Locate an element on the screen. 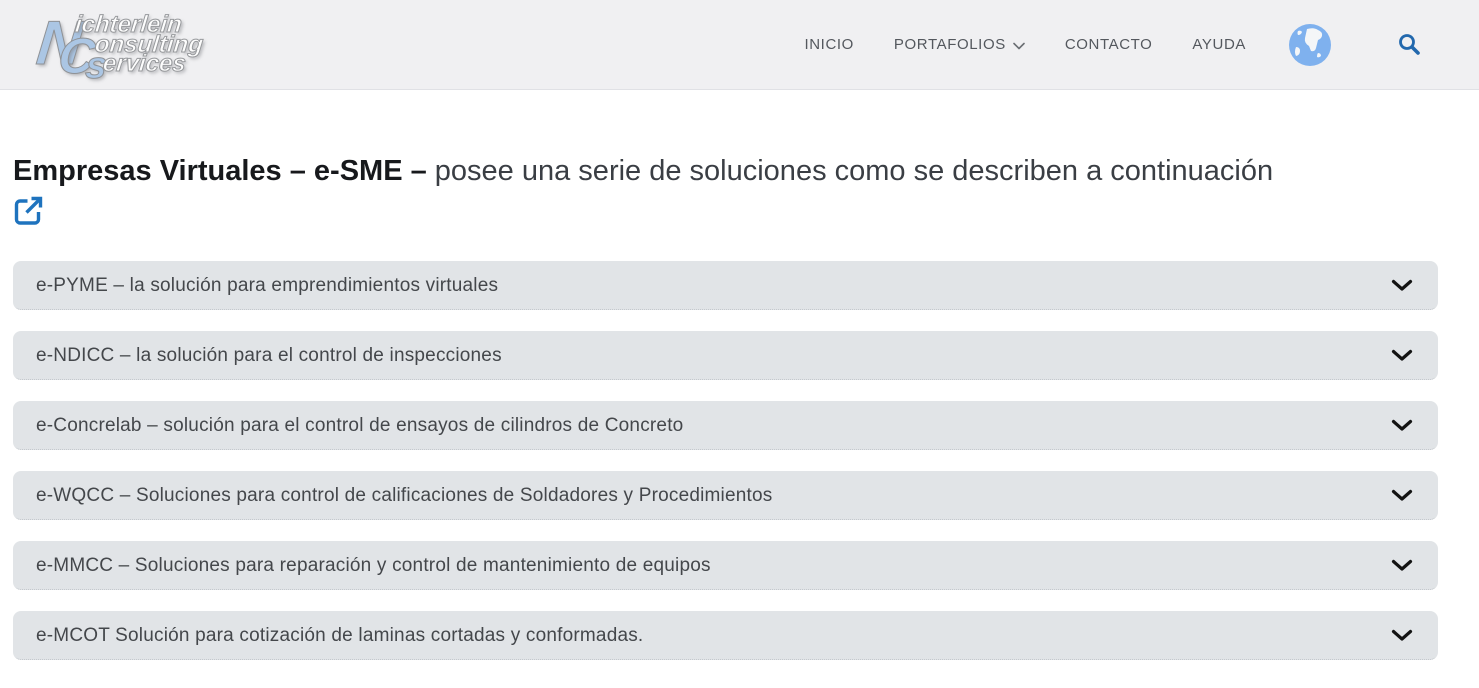 The height and width of the screenshot is (688, 1479). nav-item-label: CONTACTO is located at coordinates (1108, 44).